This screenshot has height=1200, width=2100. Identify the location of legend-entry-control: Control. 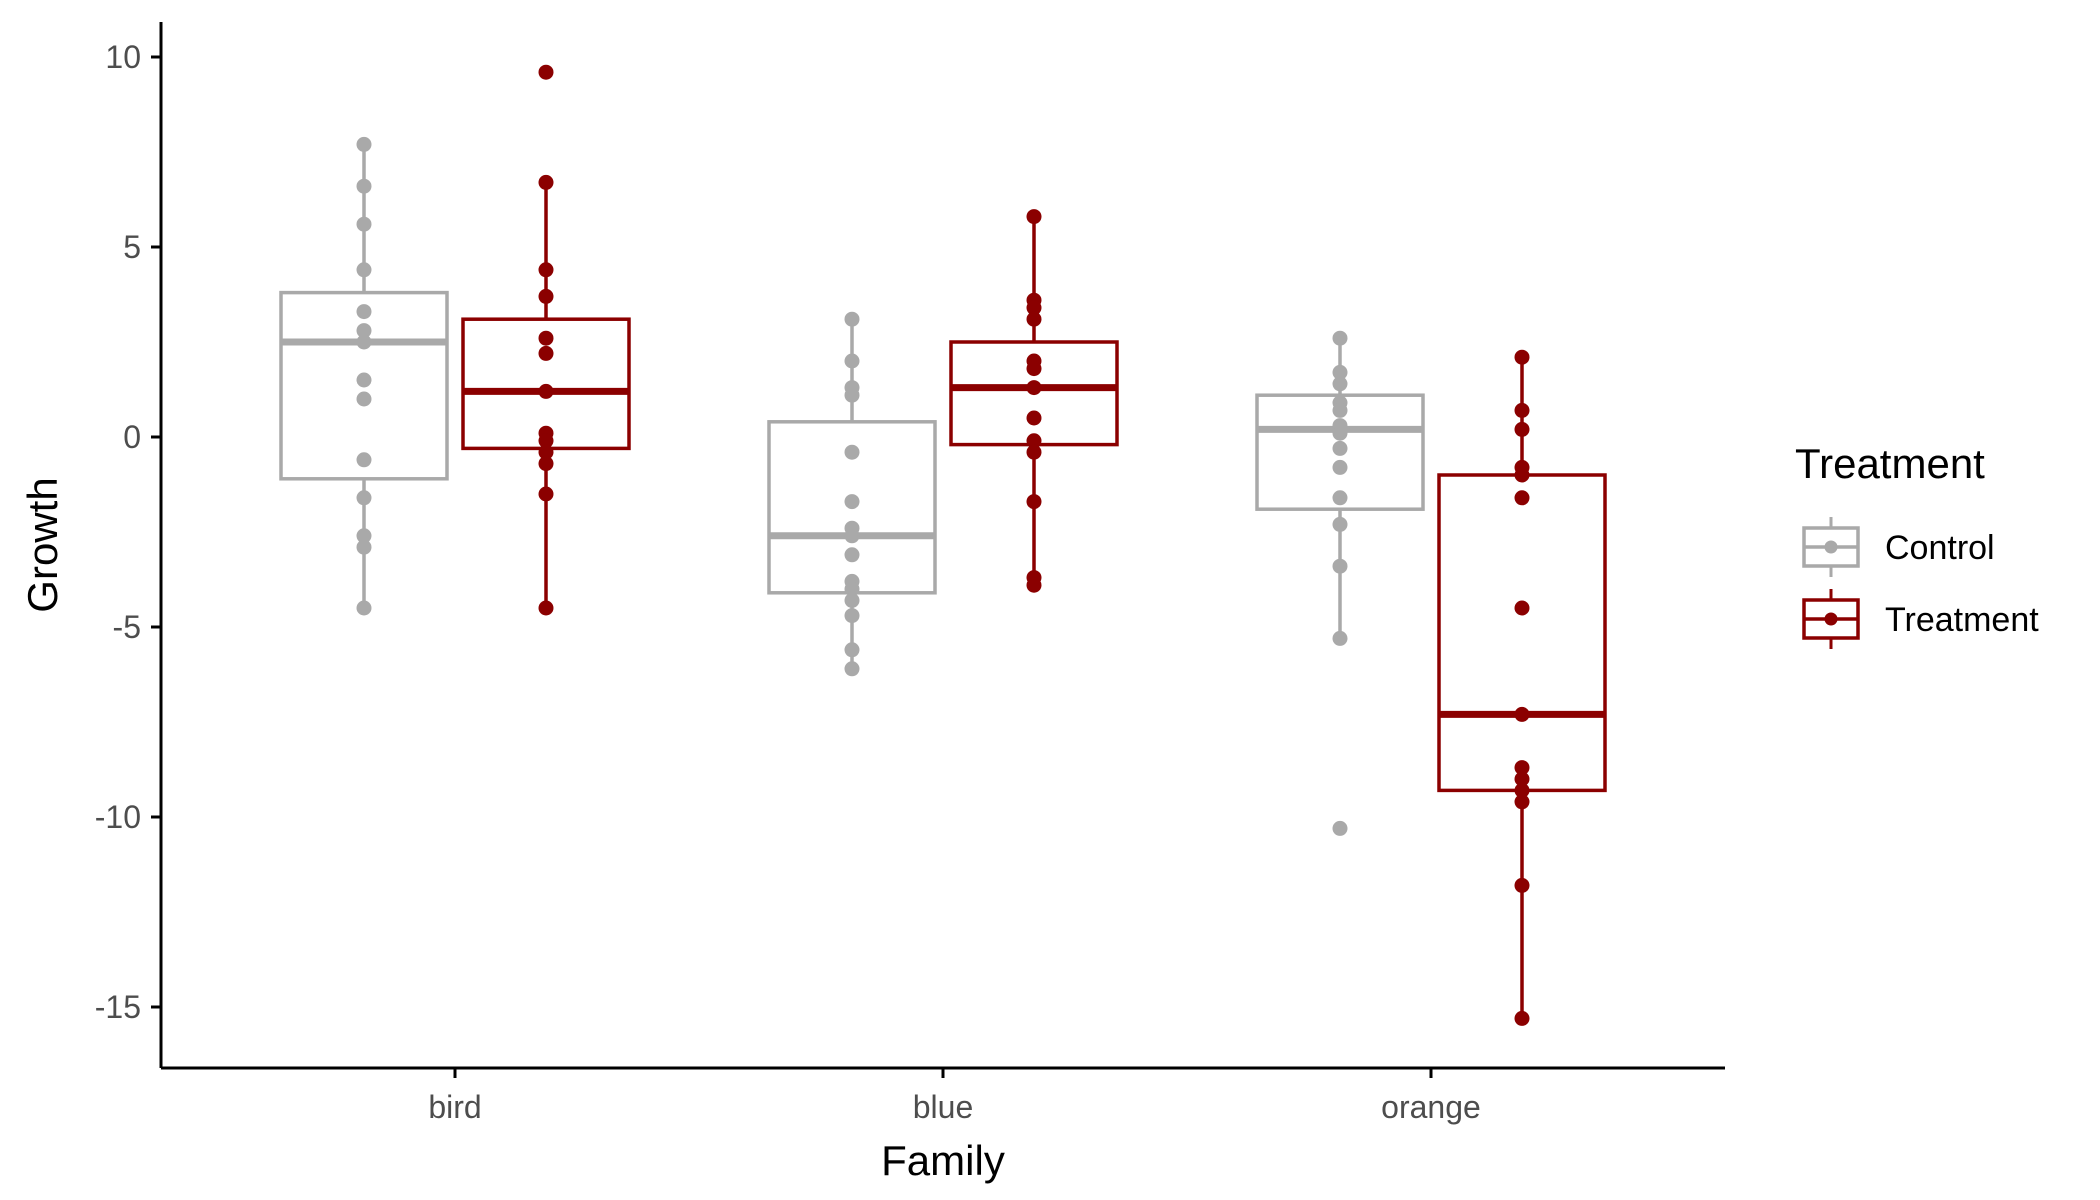
(1898, 547).